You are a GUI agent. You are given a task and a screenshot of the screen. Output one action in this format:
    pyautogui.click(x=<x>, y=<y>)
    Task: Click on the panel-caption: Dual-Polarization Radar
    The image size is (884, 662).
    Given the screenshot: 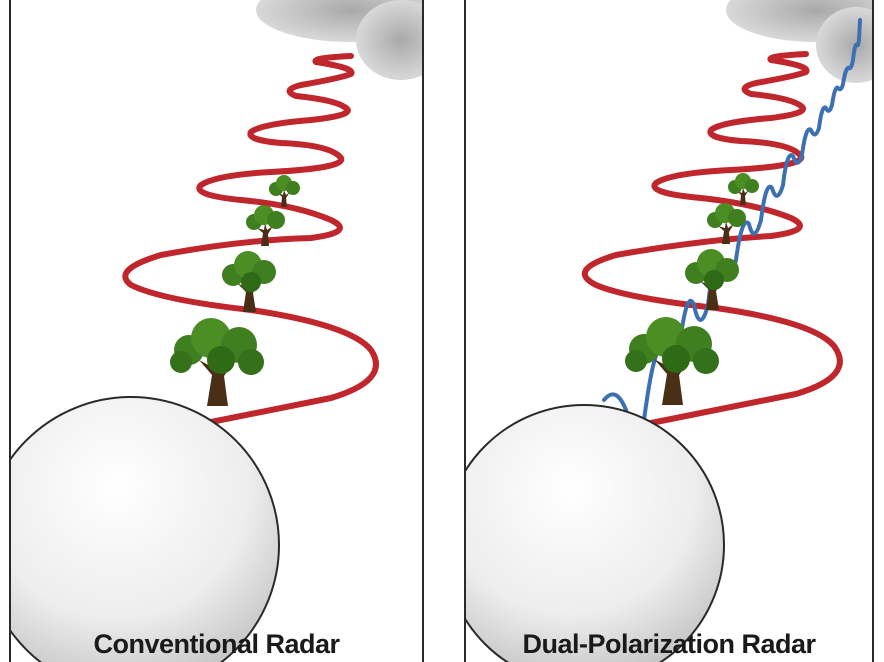 What is the action you would take?
    pyautogui.click(x=669, y=644)
    